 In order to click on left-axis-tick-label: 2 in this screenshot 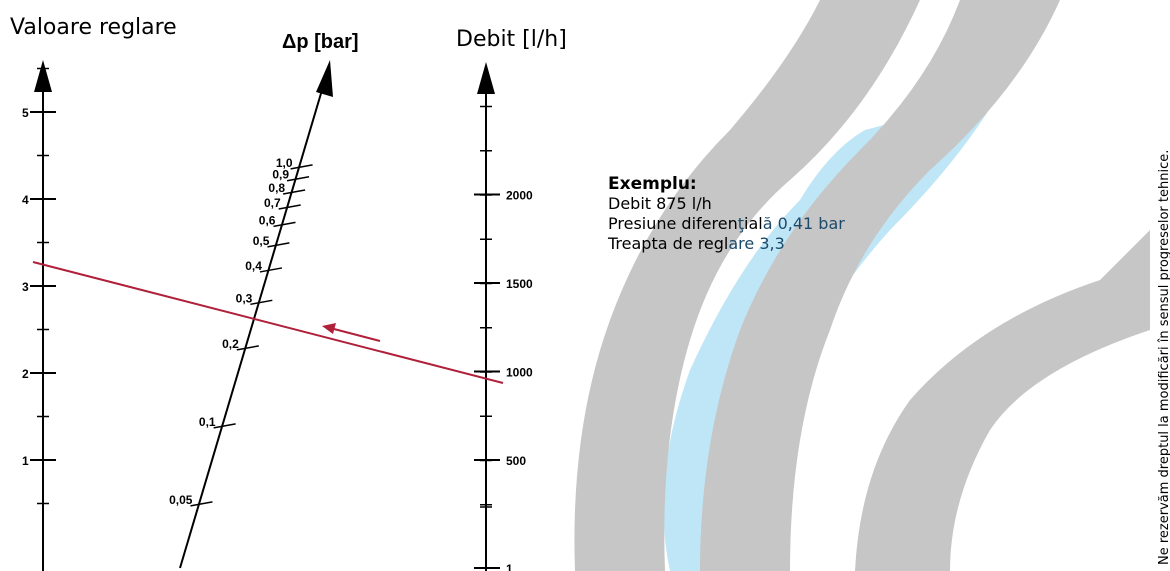, I will do `click(25, 374)`.